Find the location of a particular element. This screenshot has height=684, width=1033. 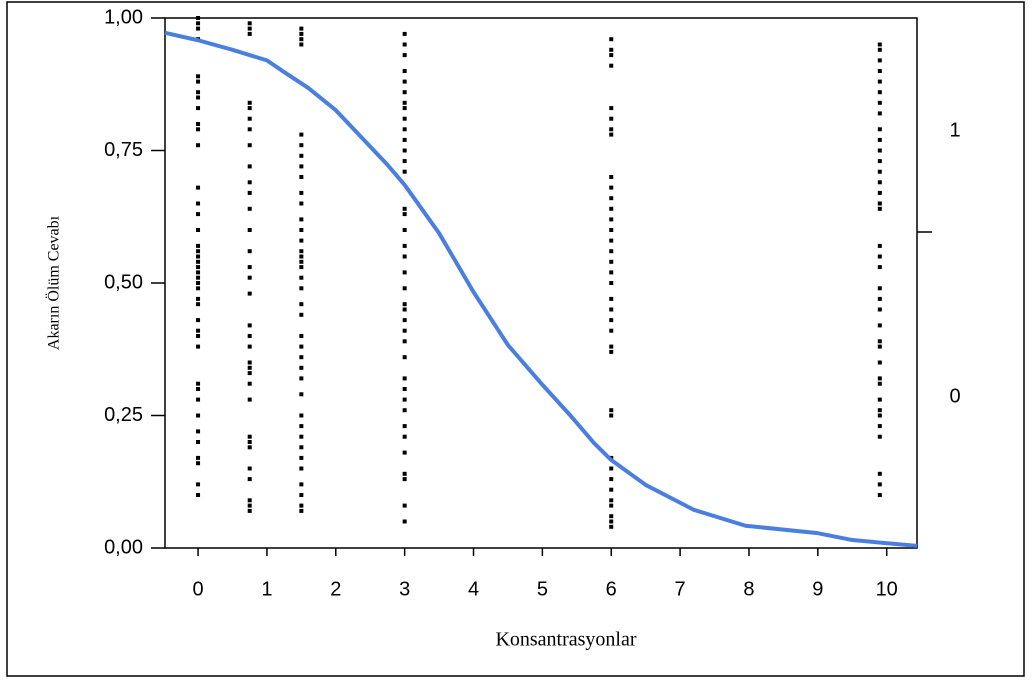

y-tick-label: 0,25 is located at coordinates (123, 415).